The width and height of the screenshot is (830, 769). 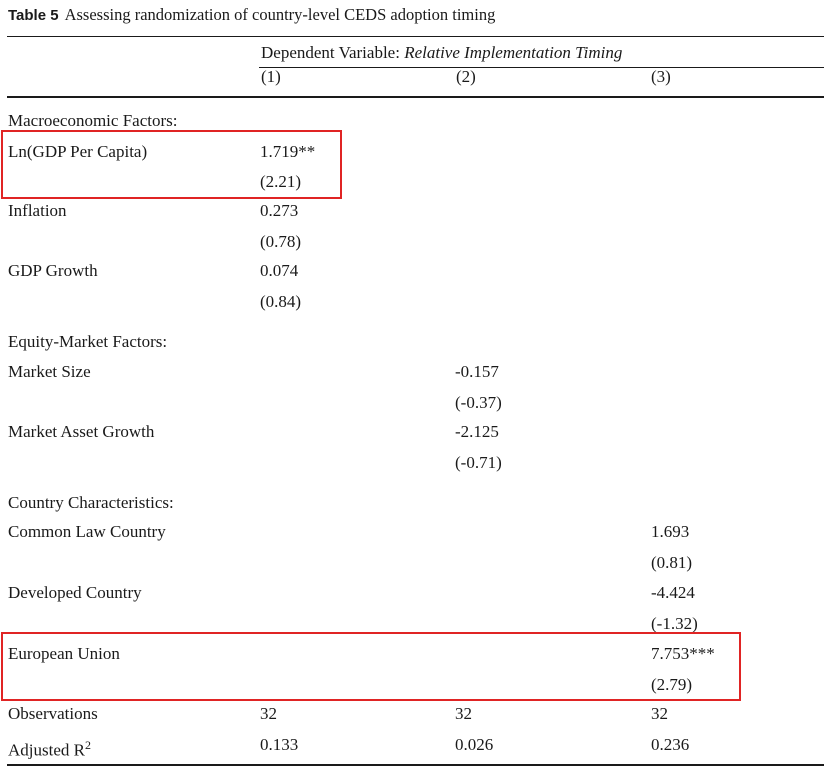 I want to click on coef-market-size: -0.157, so click(x=477, y=371).